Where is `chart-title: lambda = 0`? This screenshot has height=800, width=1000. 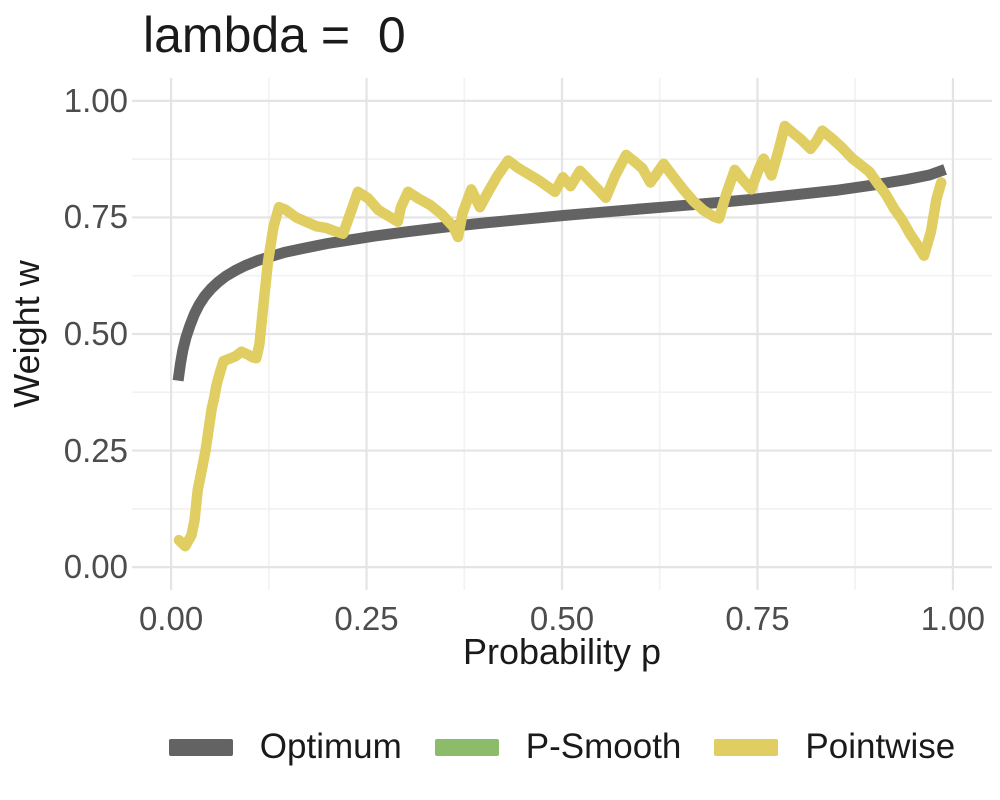
chart-title: lambda = 0 is located at coordinates (274, 35).